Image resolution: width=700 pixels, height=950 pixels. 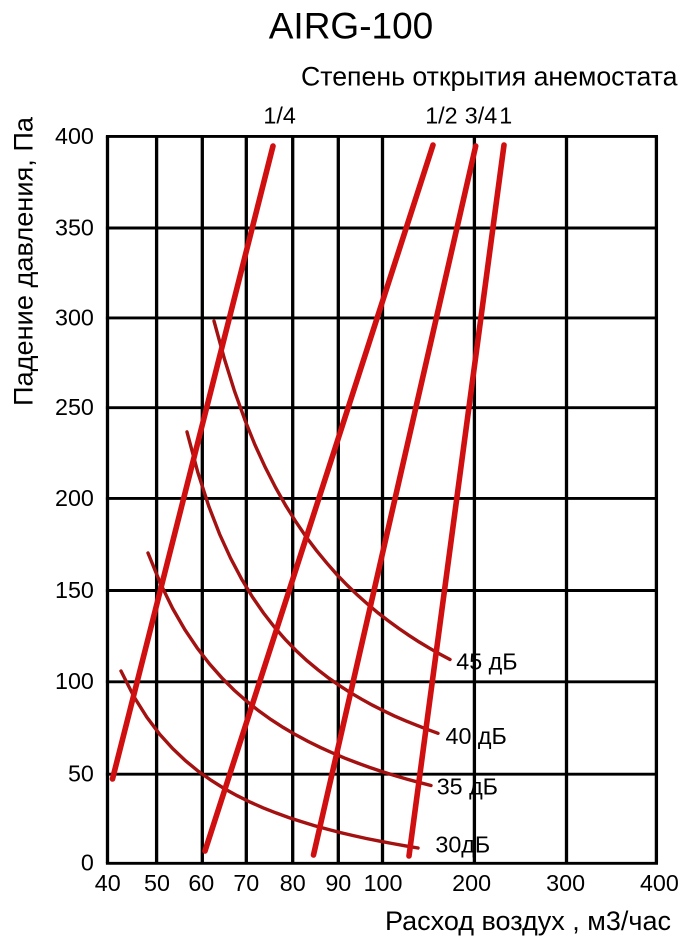 I want to click on svg-text: 3/4, so click(x=481, y=116).